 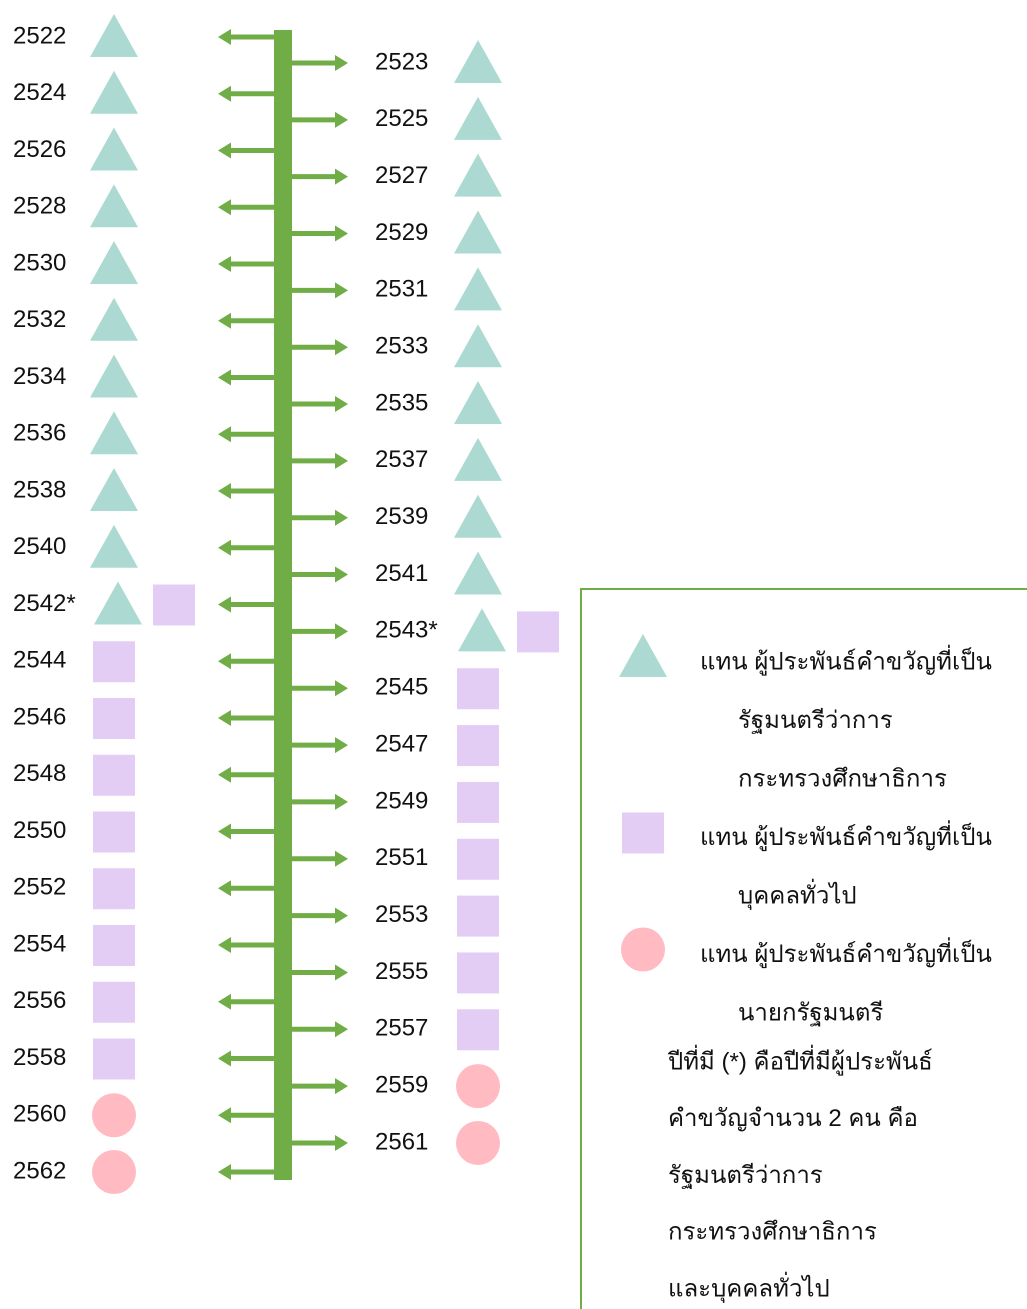 I want to click on year-label: 2524, so click(x=39, y=92).